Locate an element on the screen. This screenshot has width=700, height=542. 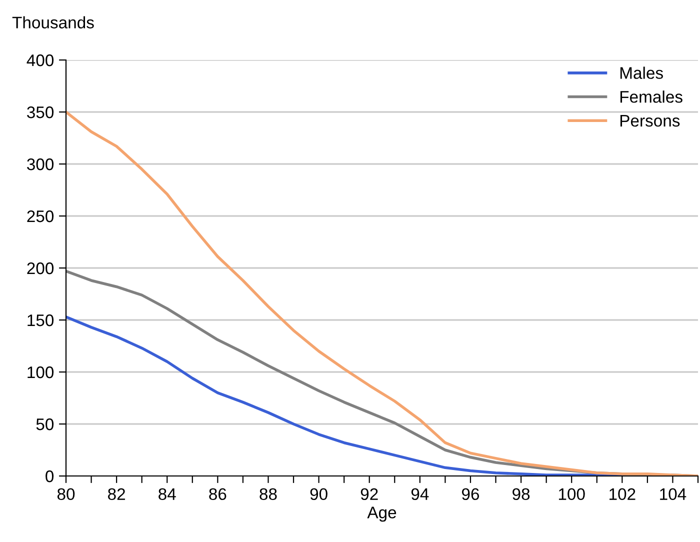
y-tick-label: 200 is located at coordinates (40, 268).